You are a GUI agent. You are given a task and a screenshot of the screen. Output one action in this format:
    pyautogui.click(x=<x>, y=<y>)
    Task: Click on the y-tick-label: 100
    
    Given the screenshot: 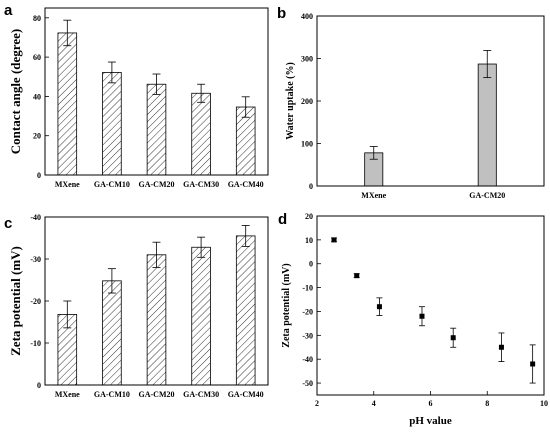 What is the action you would take?
    pyautogui.click(x=307, y=144)
    